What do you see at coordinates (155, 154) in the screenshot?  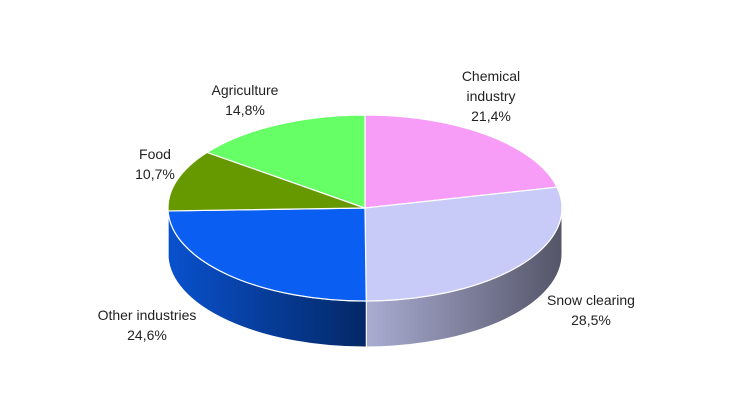 I see `slice-name-label: Food` at bounding box center [155, 154].